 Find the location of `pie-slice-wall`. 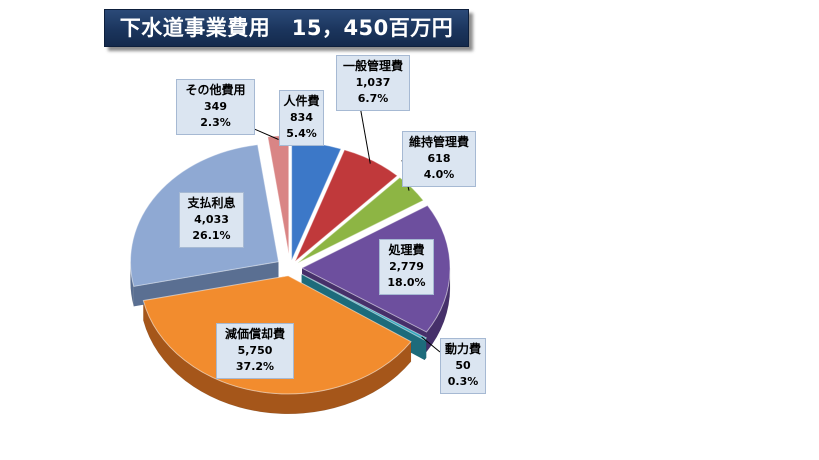

pie-slice-wall is located at coordinates (206, 284).